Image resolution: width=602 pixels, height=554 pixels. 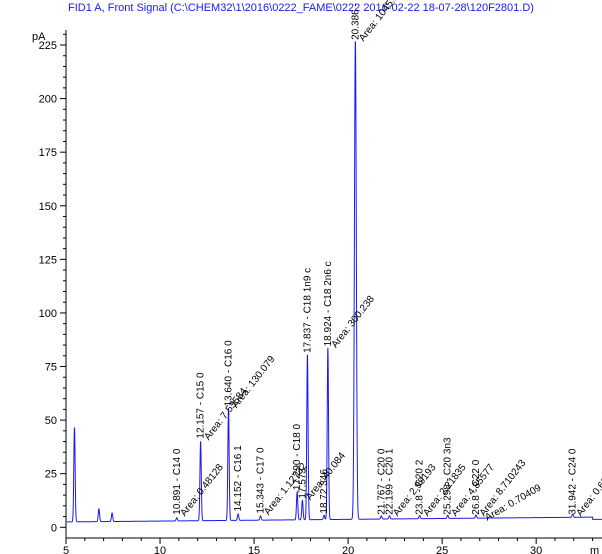 I want to click on y-tick-label: 50, so click(x=51, y=421).